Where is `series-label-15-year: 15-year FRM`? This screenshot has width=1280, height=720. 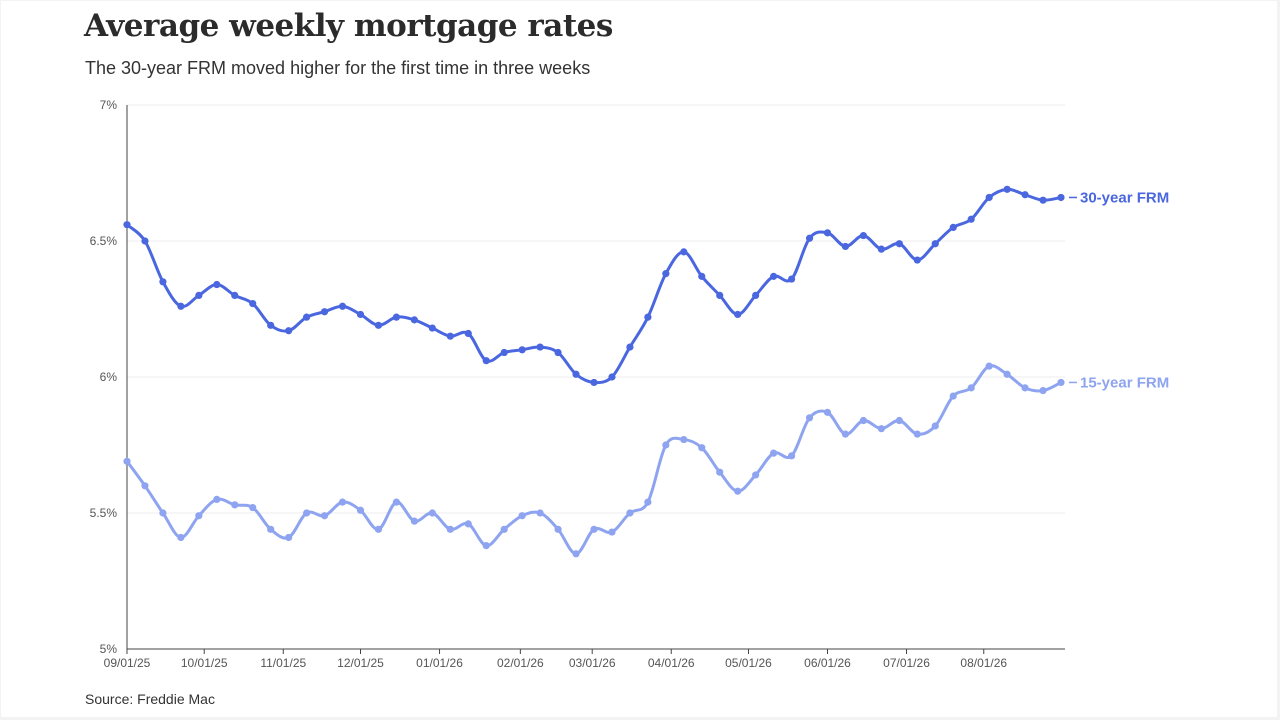 series-label-15-year: 15-year FRM is located at coordinates (1124, 382).